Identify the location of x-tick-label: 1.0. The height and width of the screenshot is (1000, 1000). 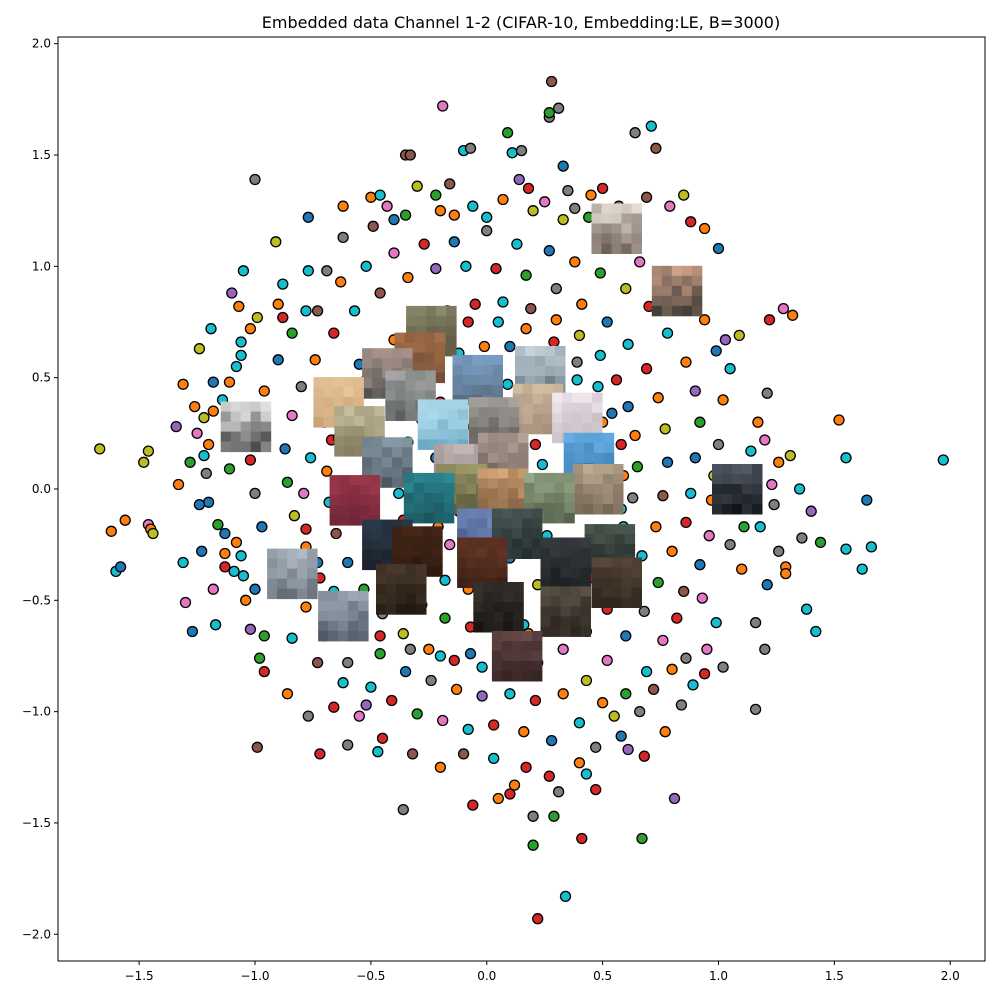
(718, 976).